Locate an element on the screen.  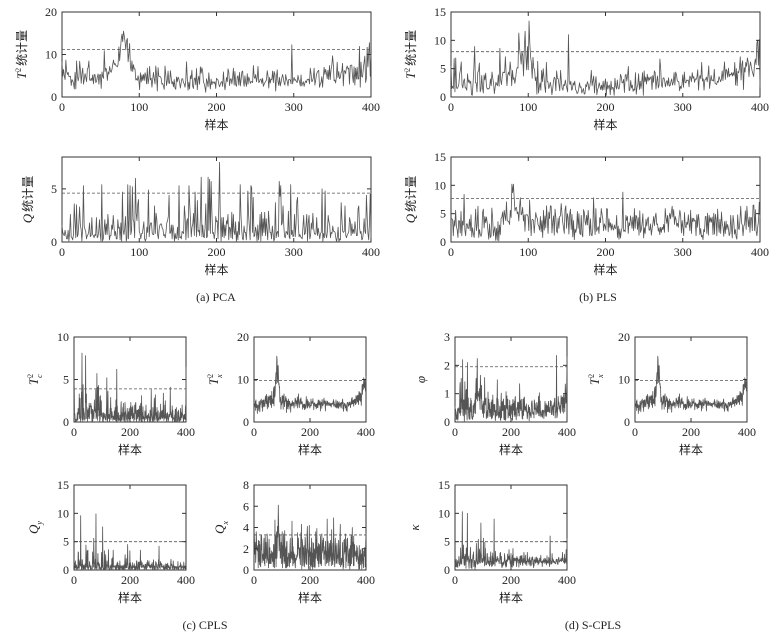
y-axis-label: T2x is located at coordinates (596, 379).